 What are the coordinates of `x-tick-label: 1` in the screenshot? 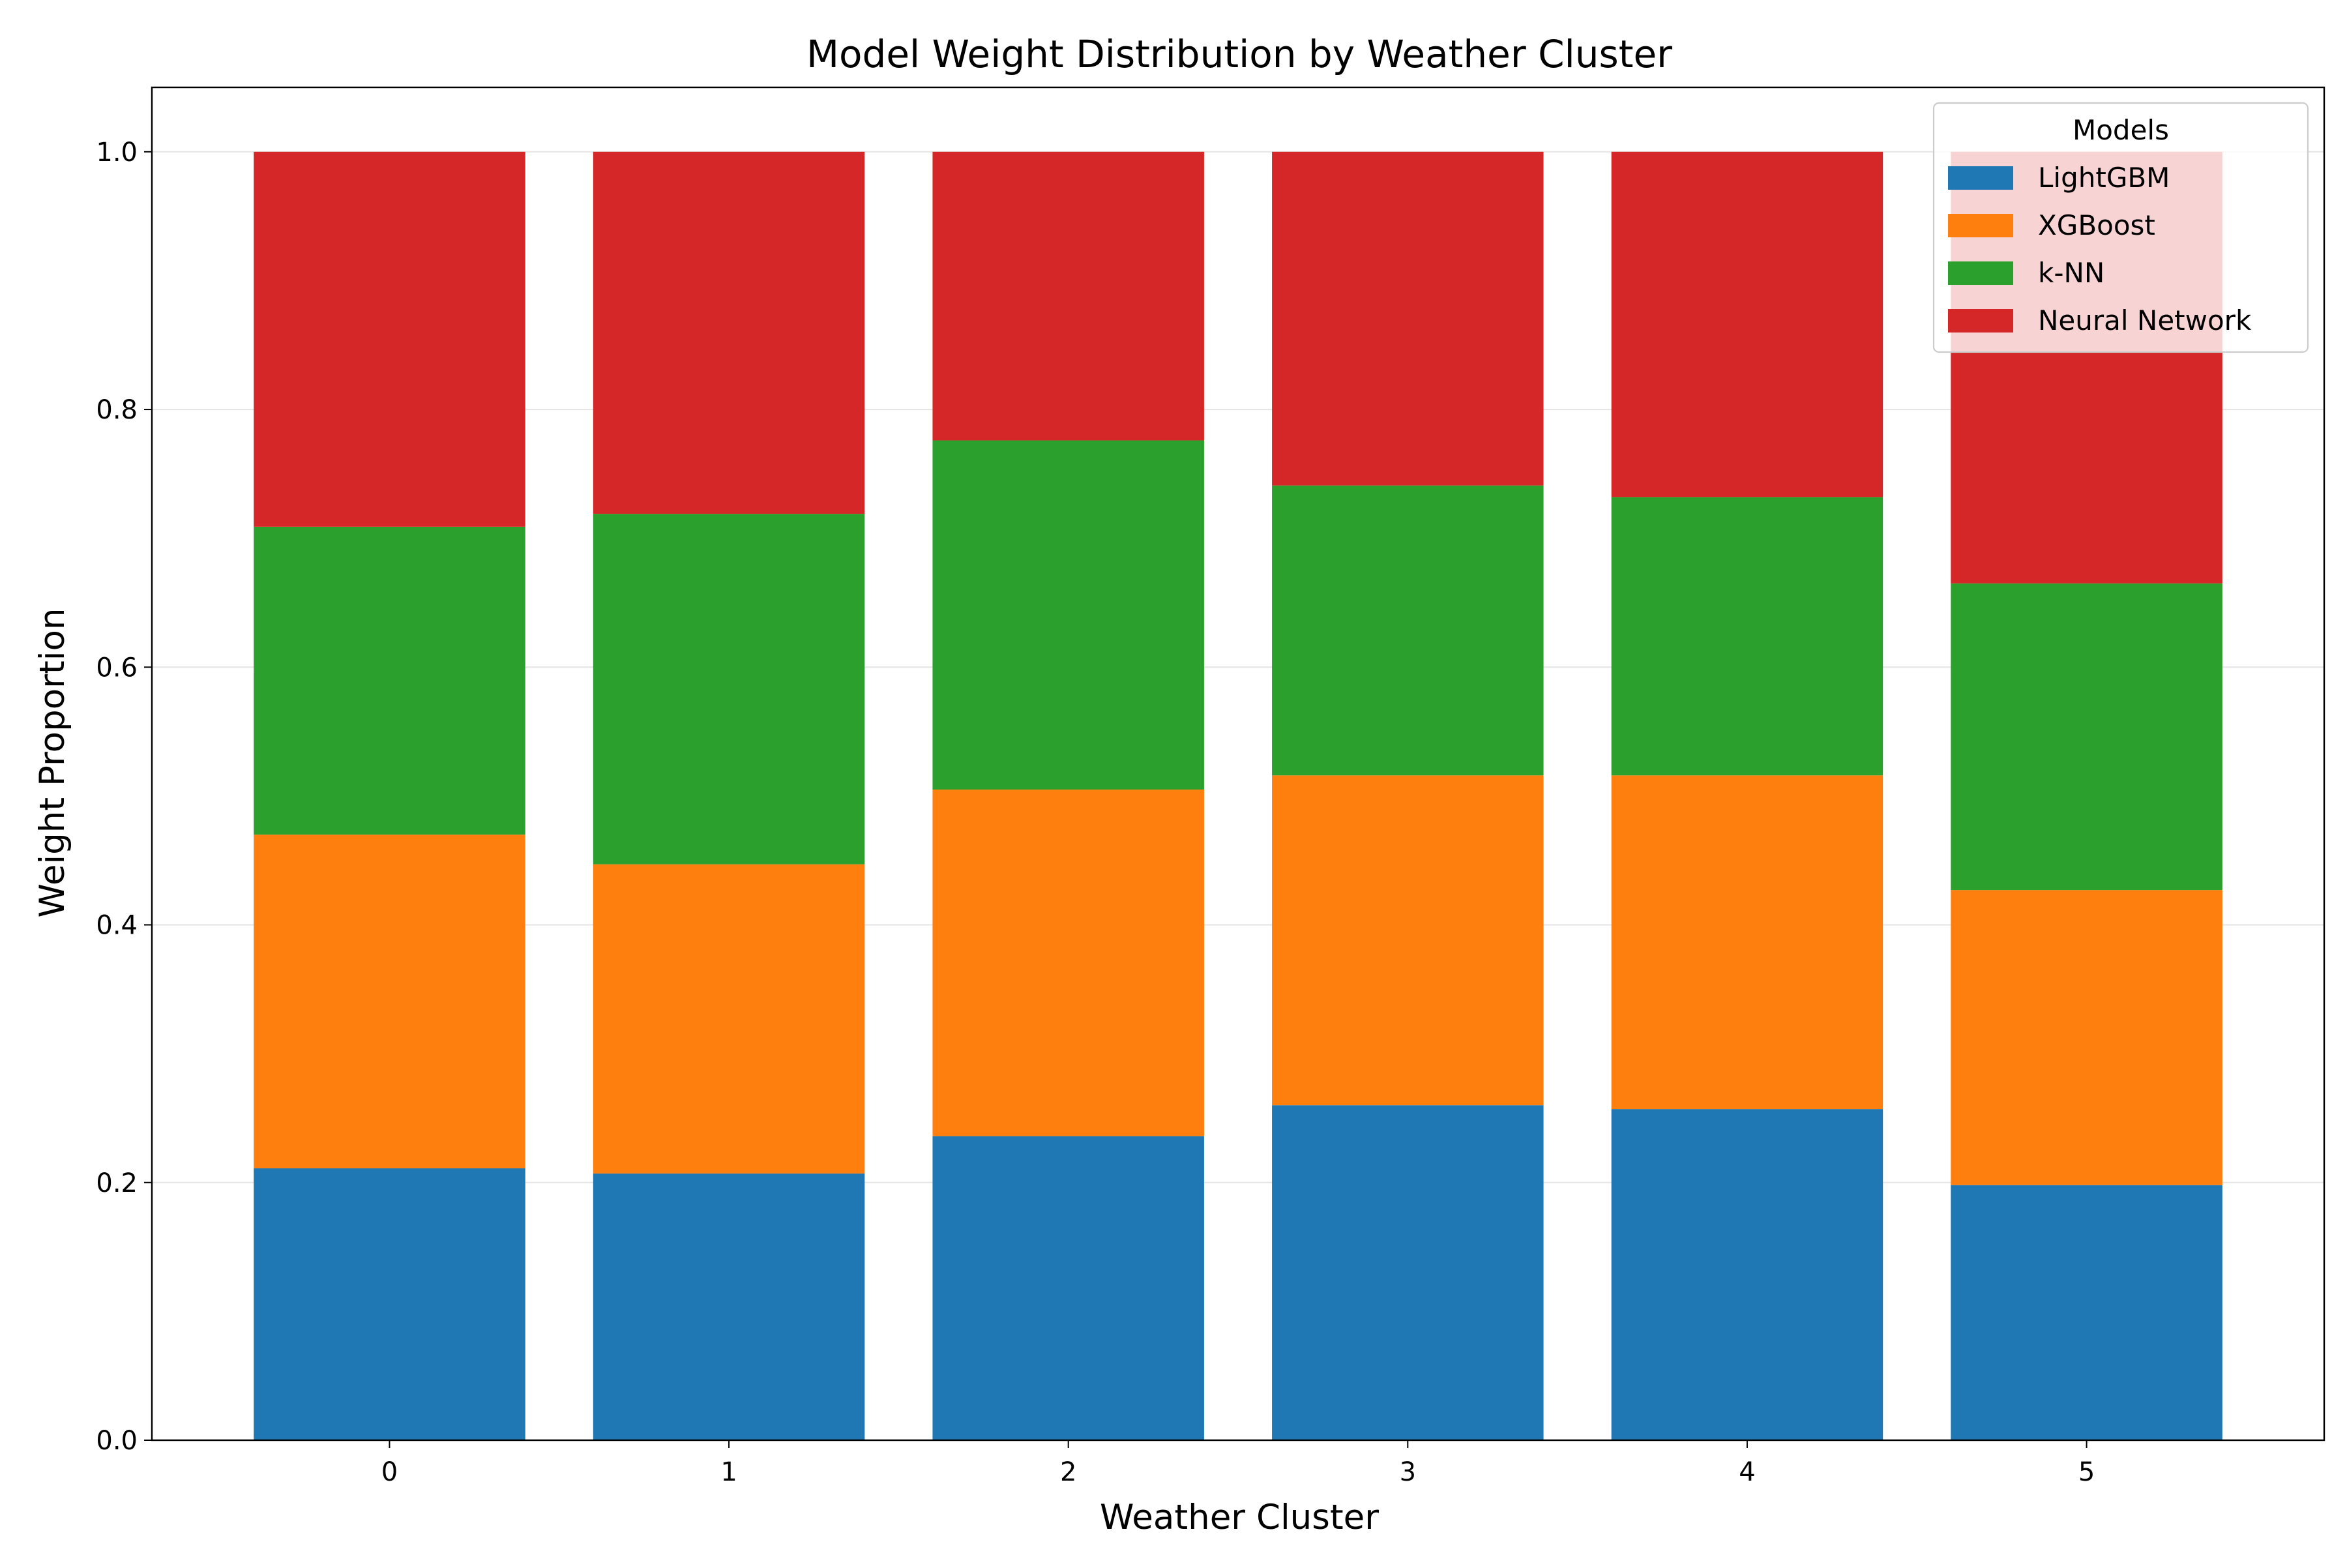 It's located at (728, 1472).